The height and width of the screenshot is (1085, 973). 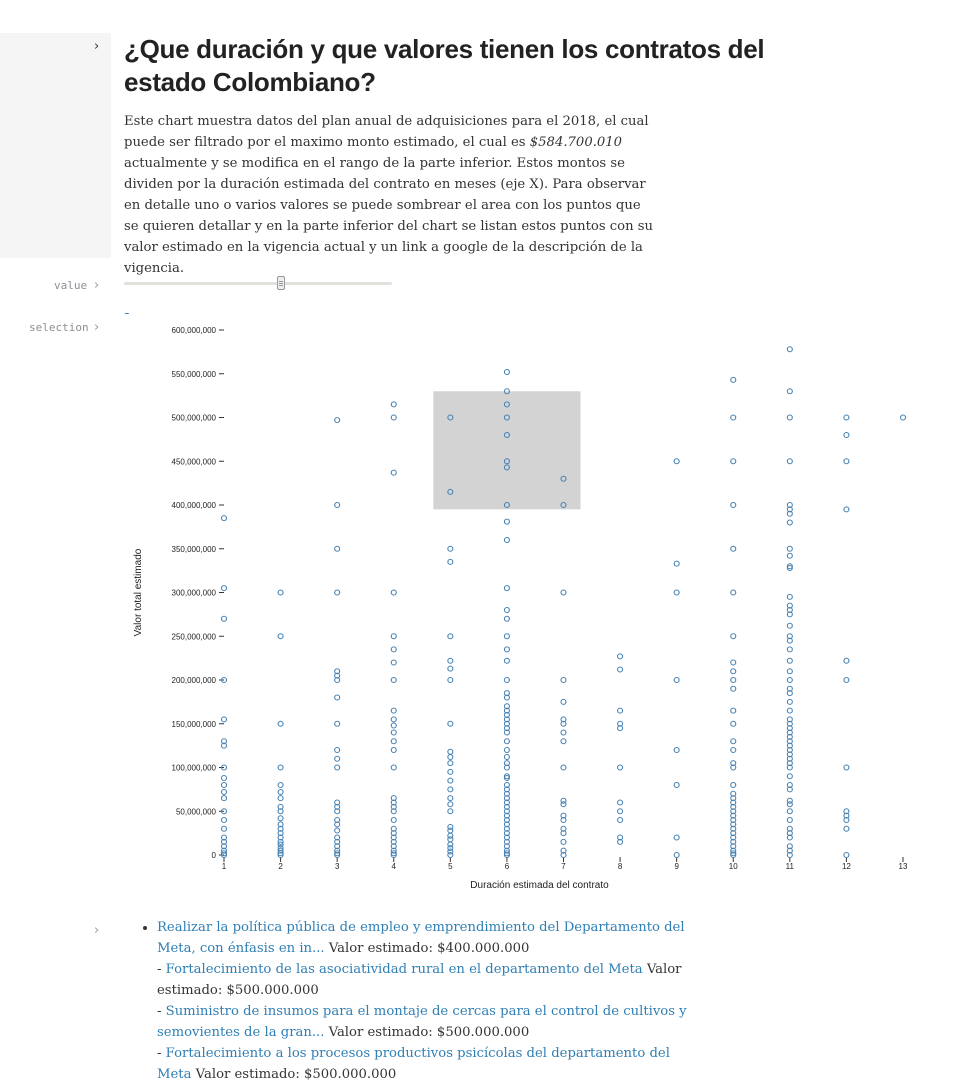 I want to click on brush-selection, so click(x=507, y=450).